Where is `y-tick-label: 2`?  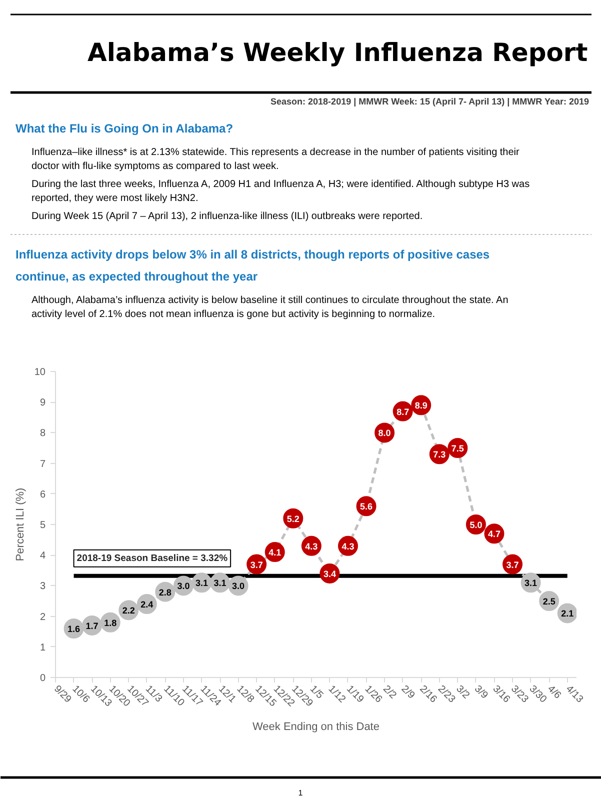
y-tick-label: 2 is located at coordinates (43, 617).